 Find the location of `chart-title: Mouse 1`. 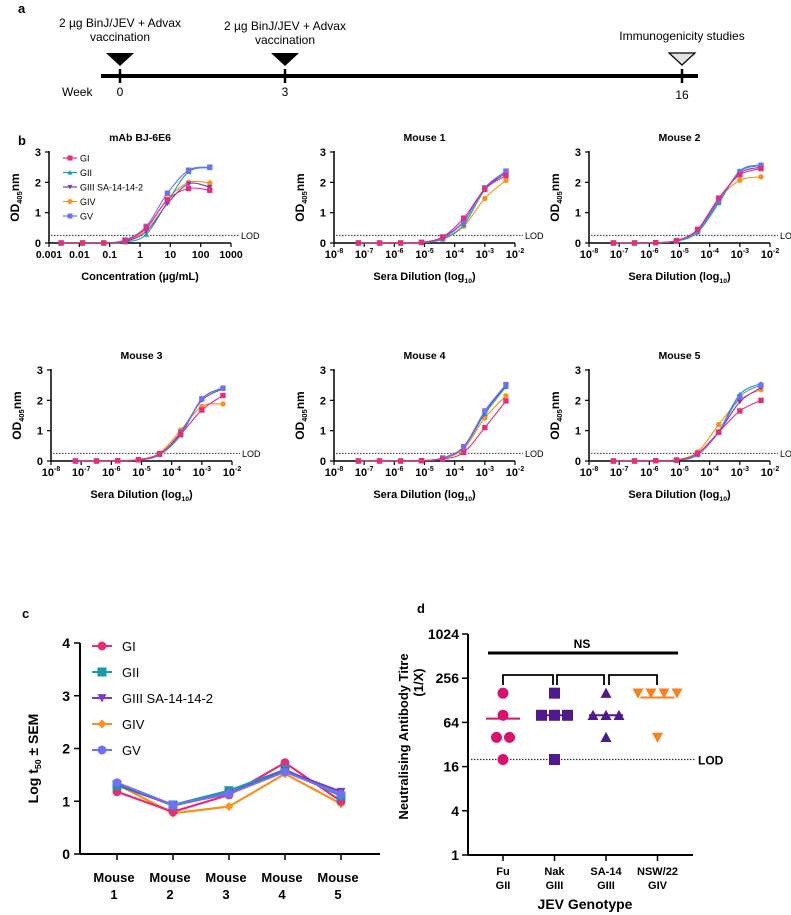

chart-title: Mouse 1 is located at coordinates (424, 138).